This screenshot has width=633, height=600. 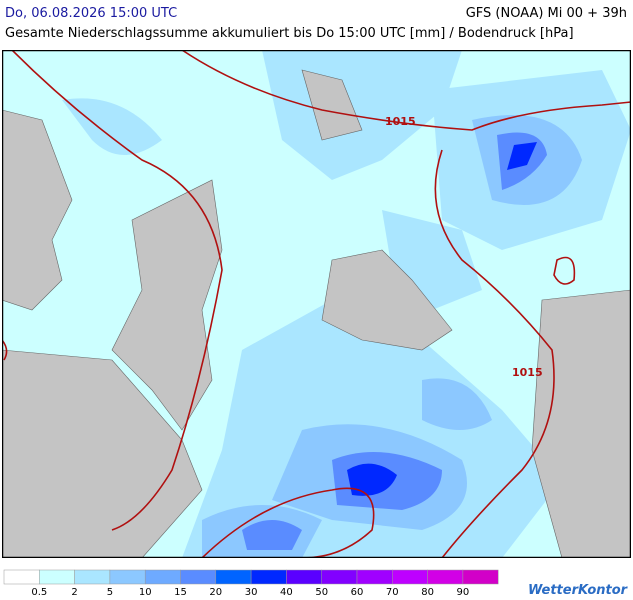 What do you see at coordinates (39, 592) in the screenshot?
I see `legend-label: 0.5` at bounding box center [39, 592].